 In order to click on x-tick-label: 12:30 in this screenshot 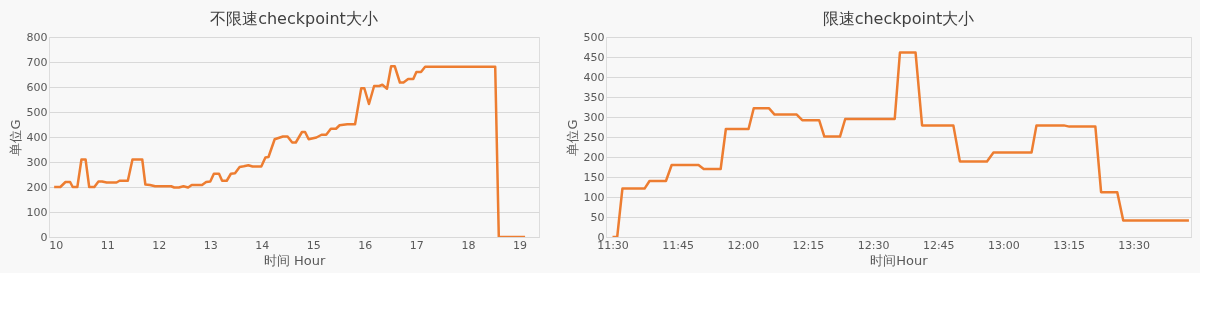, I will do `click(873, 245)`.